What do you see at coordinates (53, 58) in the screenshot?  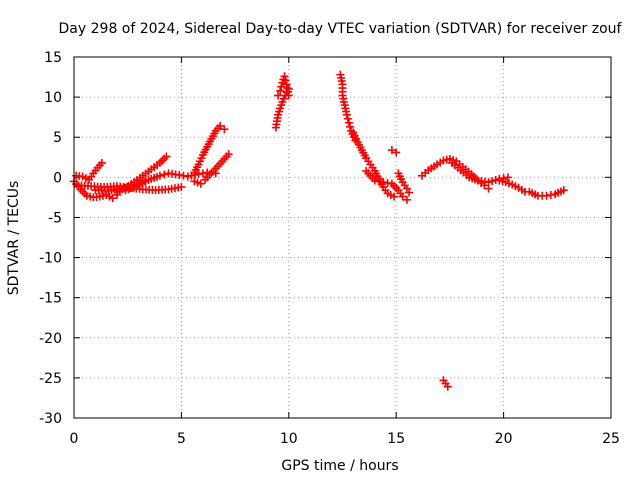 I see `y-tick-label: 15` at bounding box center [53, 58].